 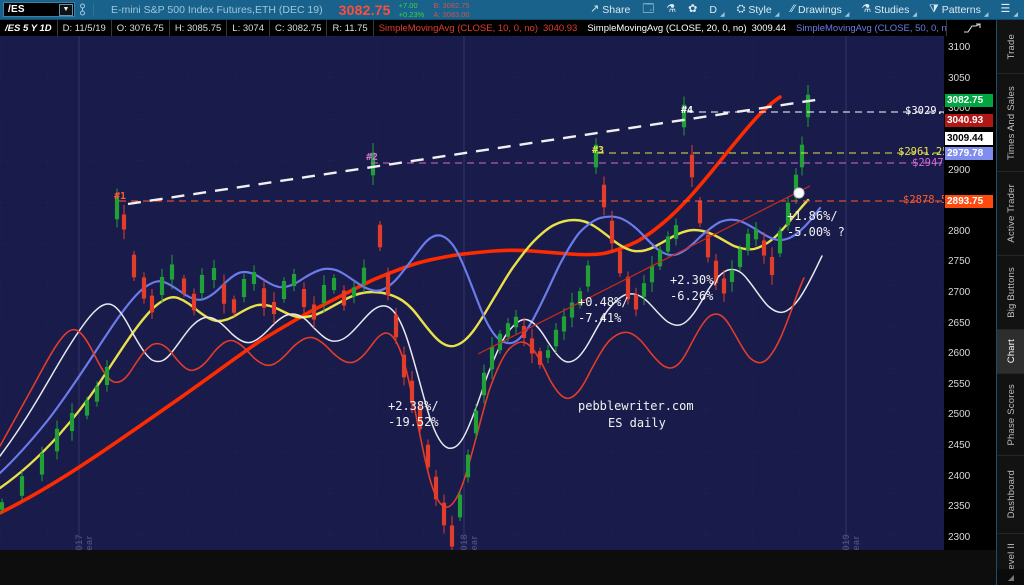 I want to click on sidebar-item-label: Dashboard, so click(x=1011, y=494).